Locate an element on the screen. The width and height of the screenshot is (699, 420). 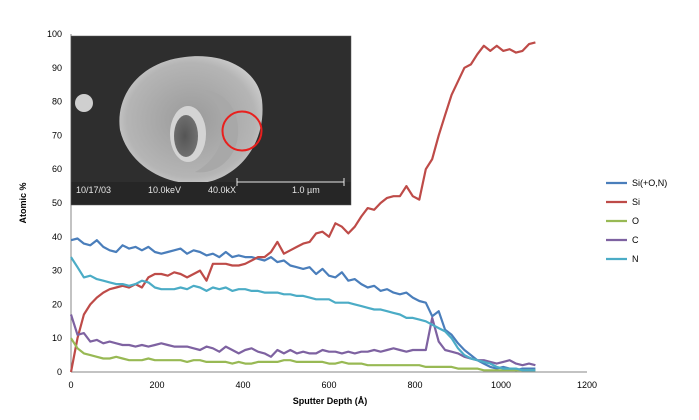
y-tick-label: 100 is located at coordinates (54, 34).